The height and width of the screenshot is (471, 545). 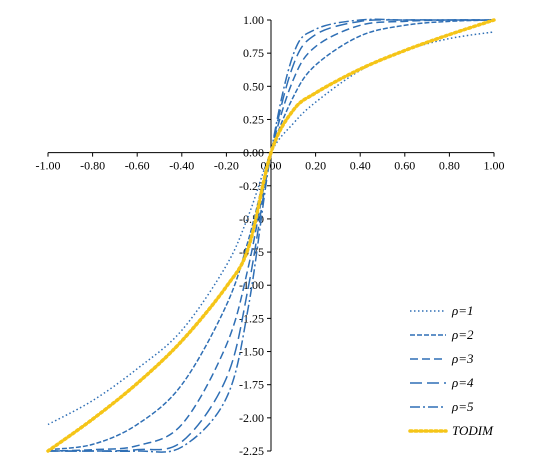 I want to click on legend-label-rho-3: ρ=3, so click(x=462, y=358).